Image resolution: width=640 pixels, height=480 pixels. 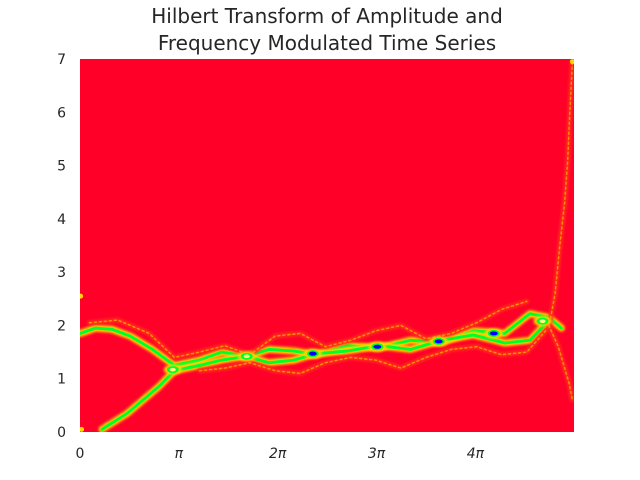 I want to click on y-tick-label: 5, so click(x=61, y=167).